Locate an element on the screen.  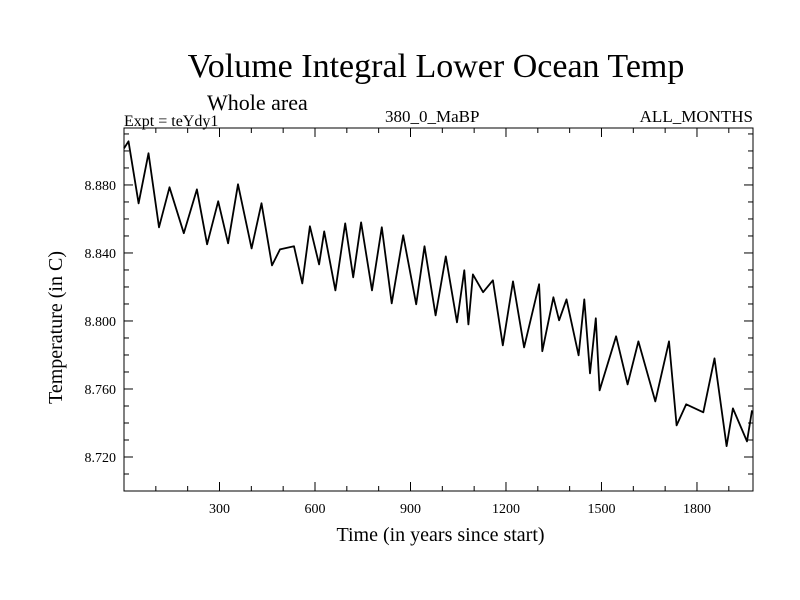
x-tick-label: 1800 is located at coordinates (697, 509).